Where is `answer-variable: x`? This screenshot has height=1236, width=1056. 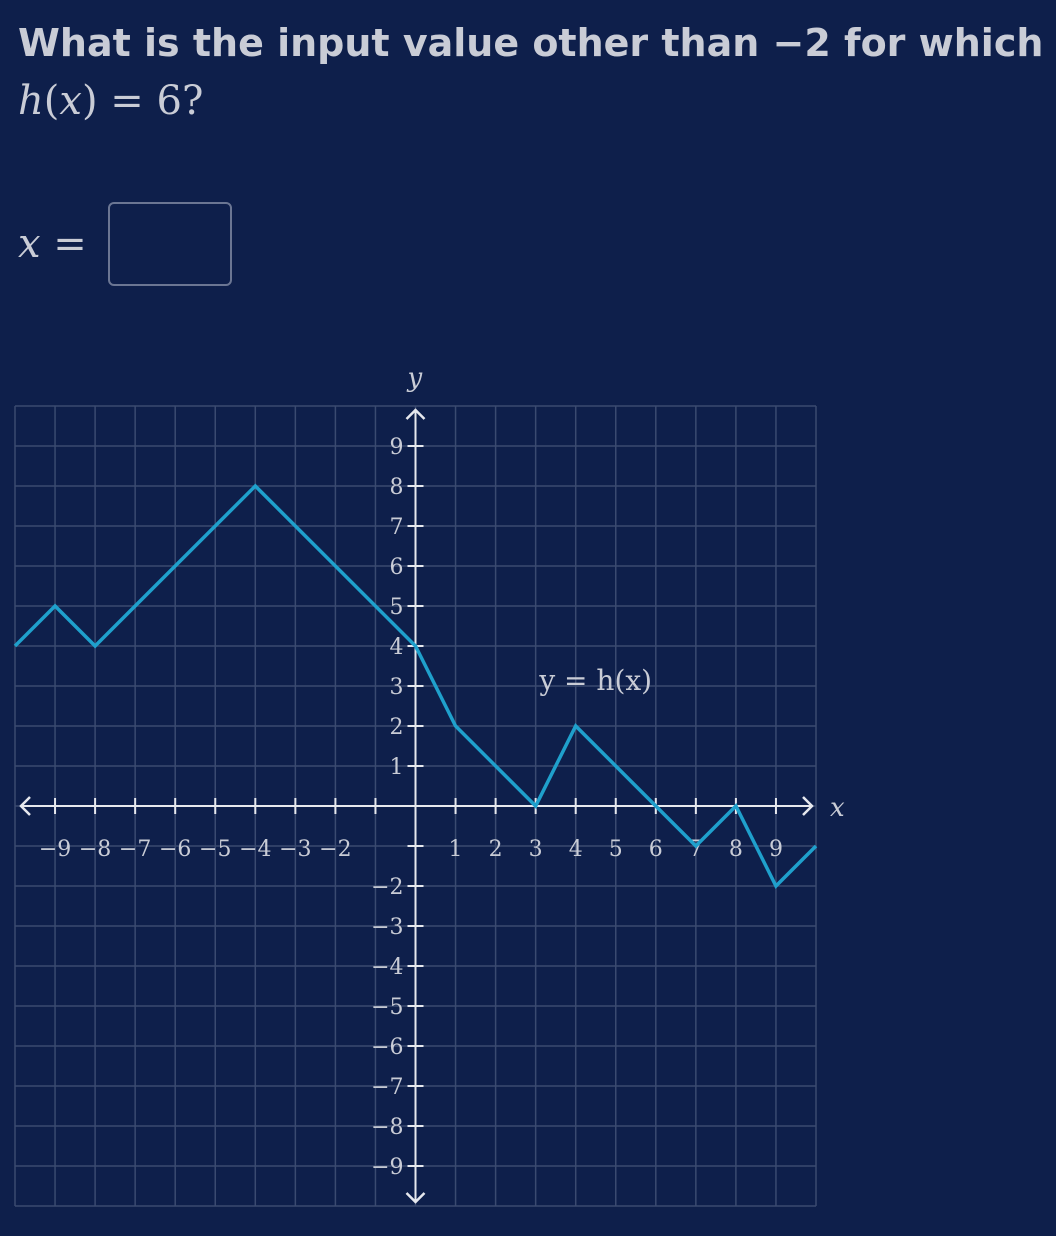 answer-variable: x is located at coordinates (29, 244).